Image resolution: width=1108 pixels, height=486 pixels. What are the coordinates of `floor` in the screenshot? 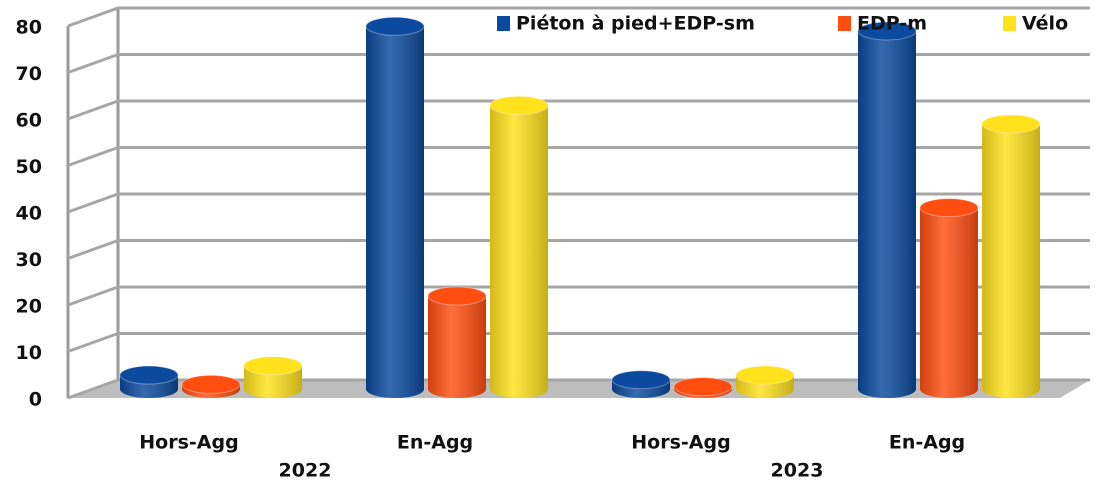 It's located at (579, 389).